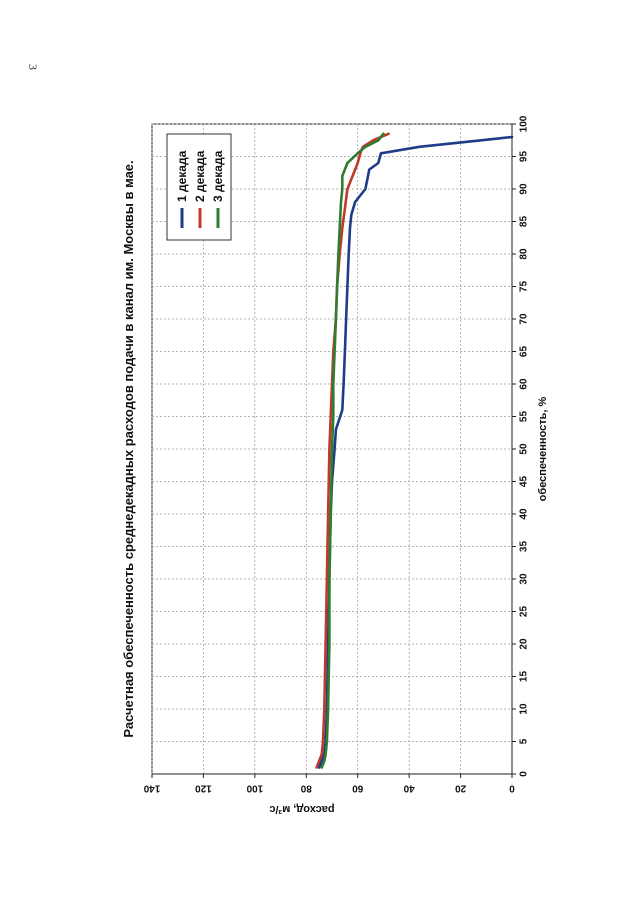 The height and width of the screenshot is (905, 640). What do you see at coordinates (461, 788) in the screenshot?
I see `y-tick-label: 20` at bounding box center [461, 788].